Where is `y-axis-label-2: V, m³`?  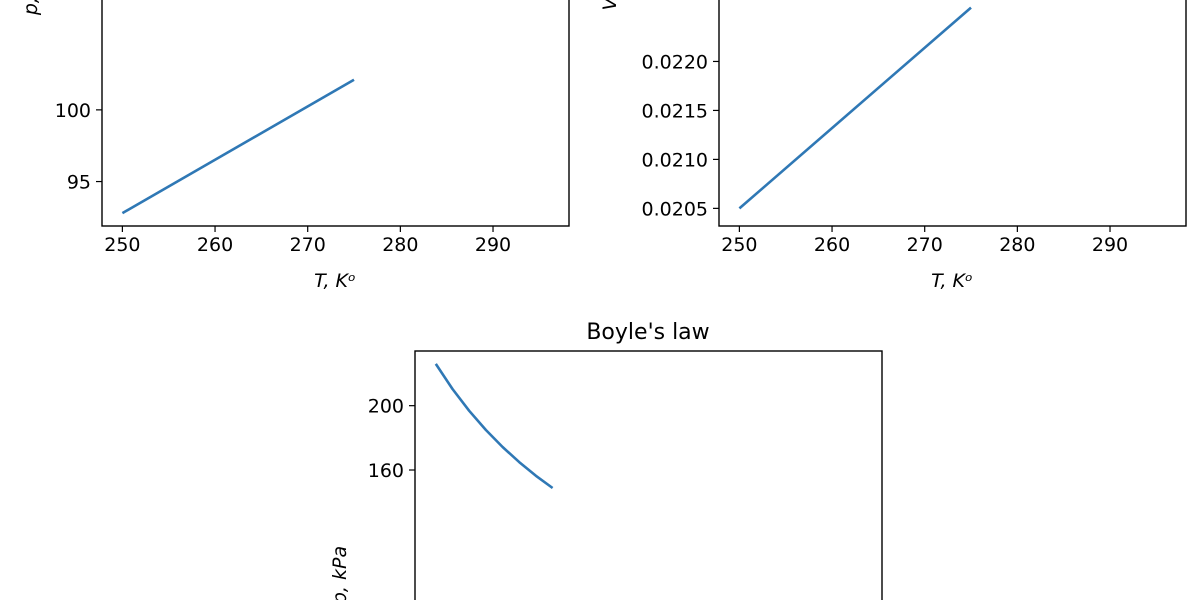
y-axis-label-2: V, m³ is located at coordinates (610, 5).